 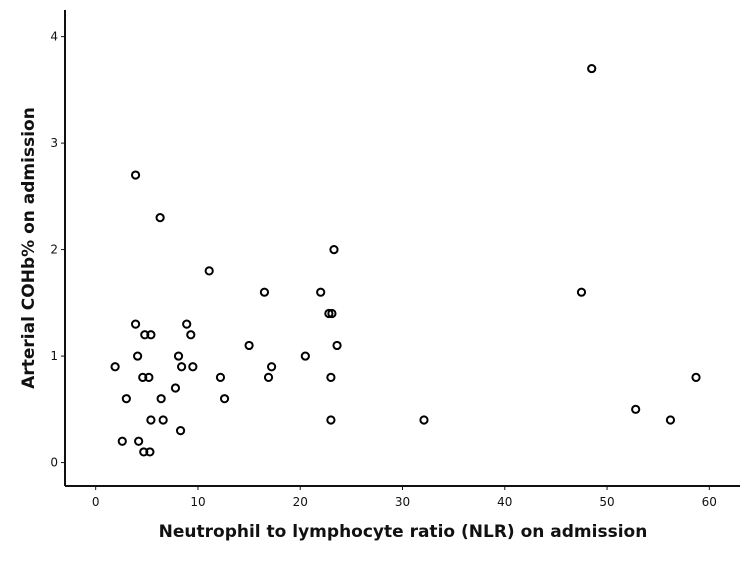 What do you see at coordinates (29, 248) in the screenshot?
I see `y-axis-title: Arterial COHb% on admission` at bounding box center [29, 248].